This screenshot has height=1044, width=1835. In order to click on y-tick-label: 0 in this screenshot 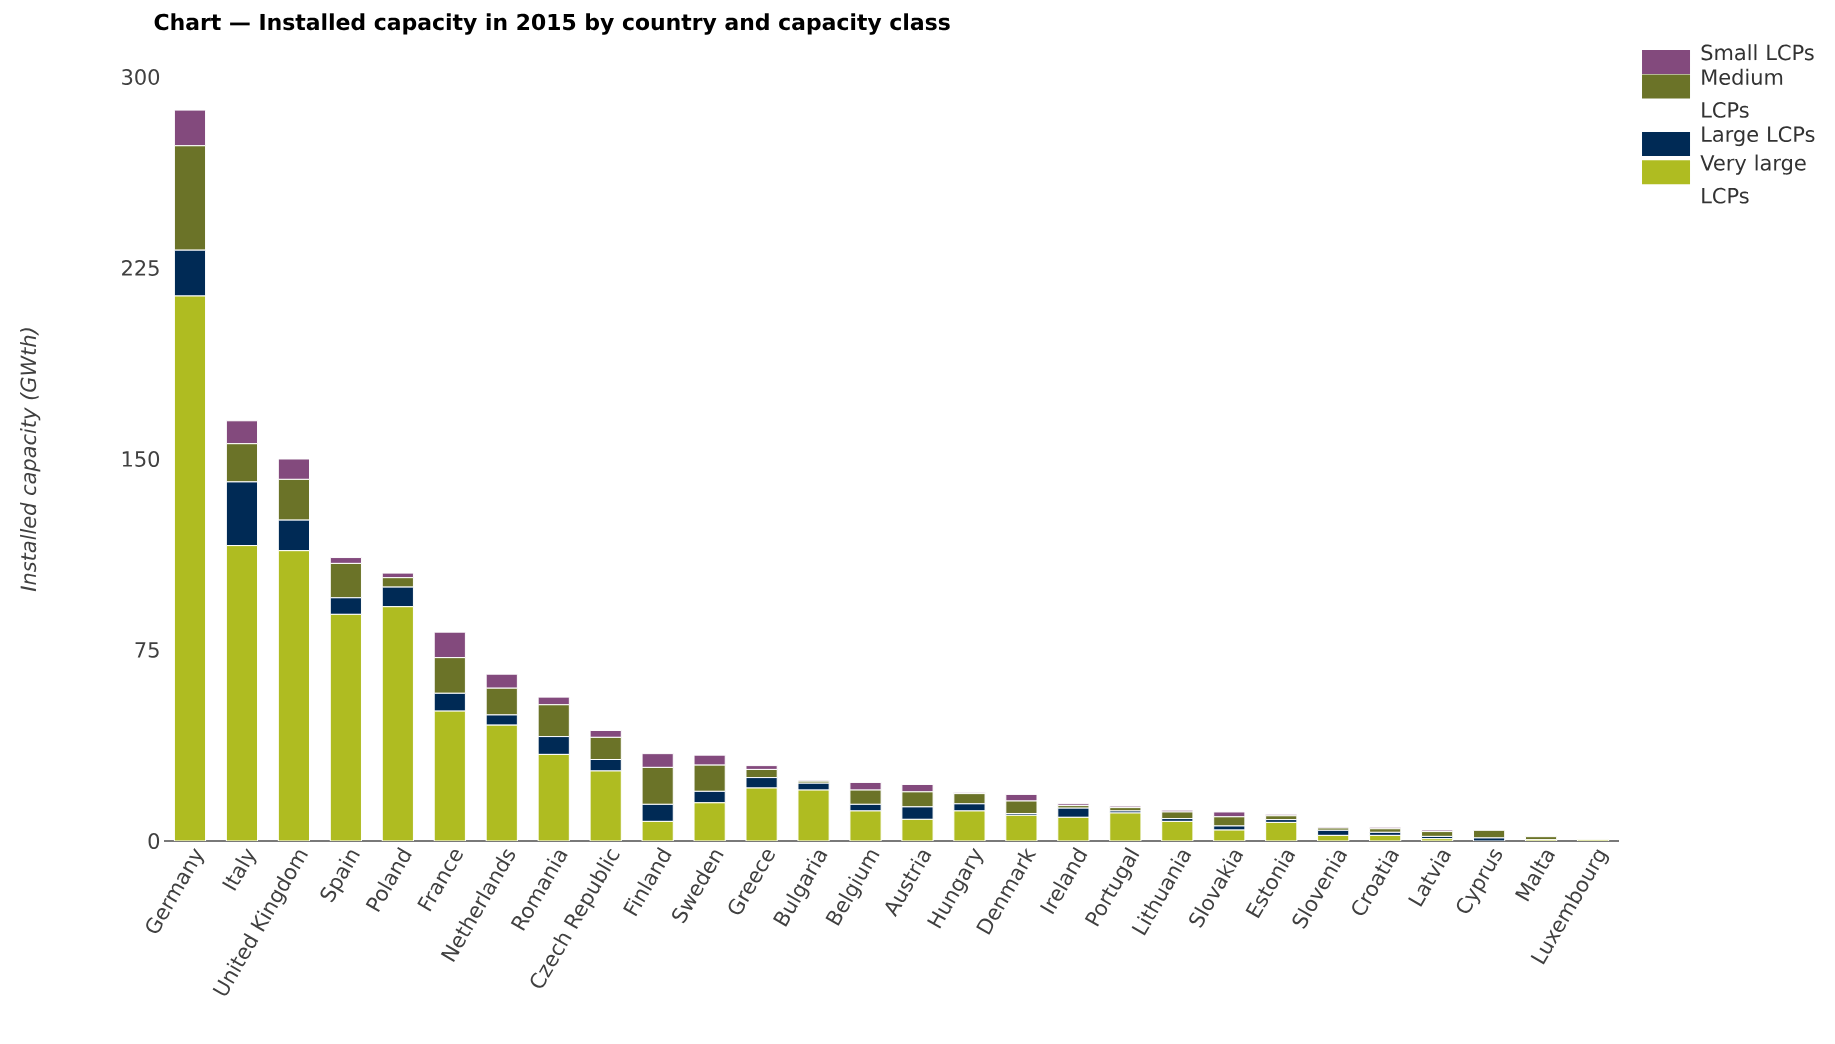, I will do `click(154, 841)`.